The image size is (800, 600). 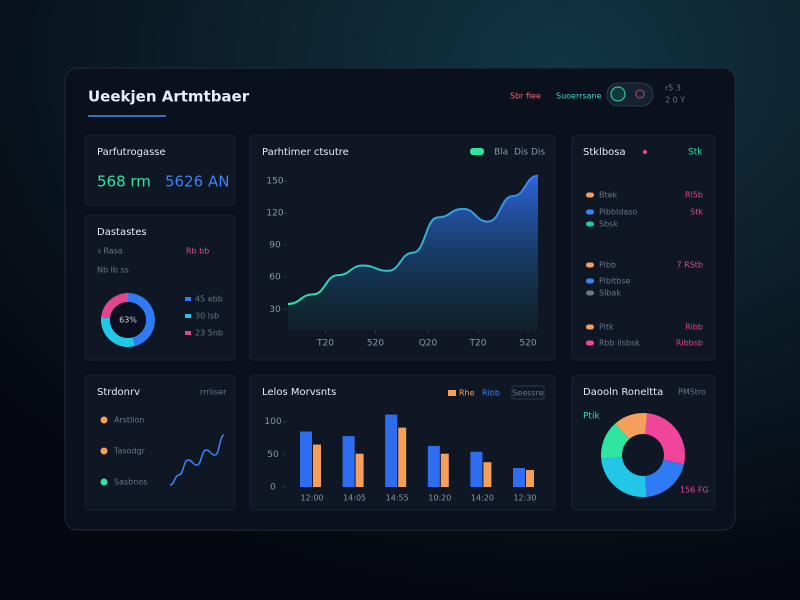 I want to click on x-tick-label: 10:20, so click(x=439, y=498).